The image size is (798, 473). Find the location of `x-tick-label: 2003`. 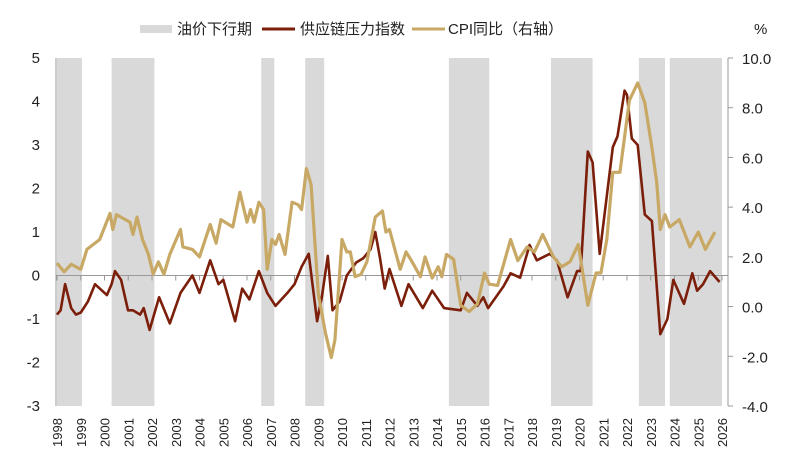

x-tick-label: 2003 is located at coordinates (176, 432).